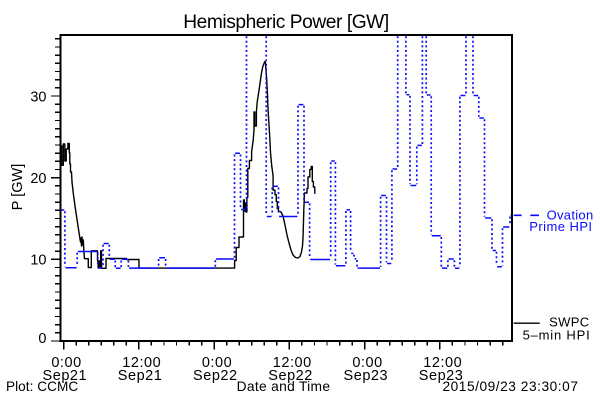  I want to click on svg-text: 2015/09/23 23:30:07, so click(510, 386).